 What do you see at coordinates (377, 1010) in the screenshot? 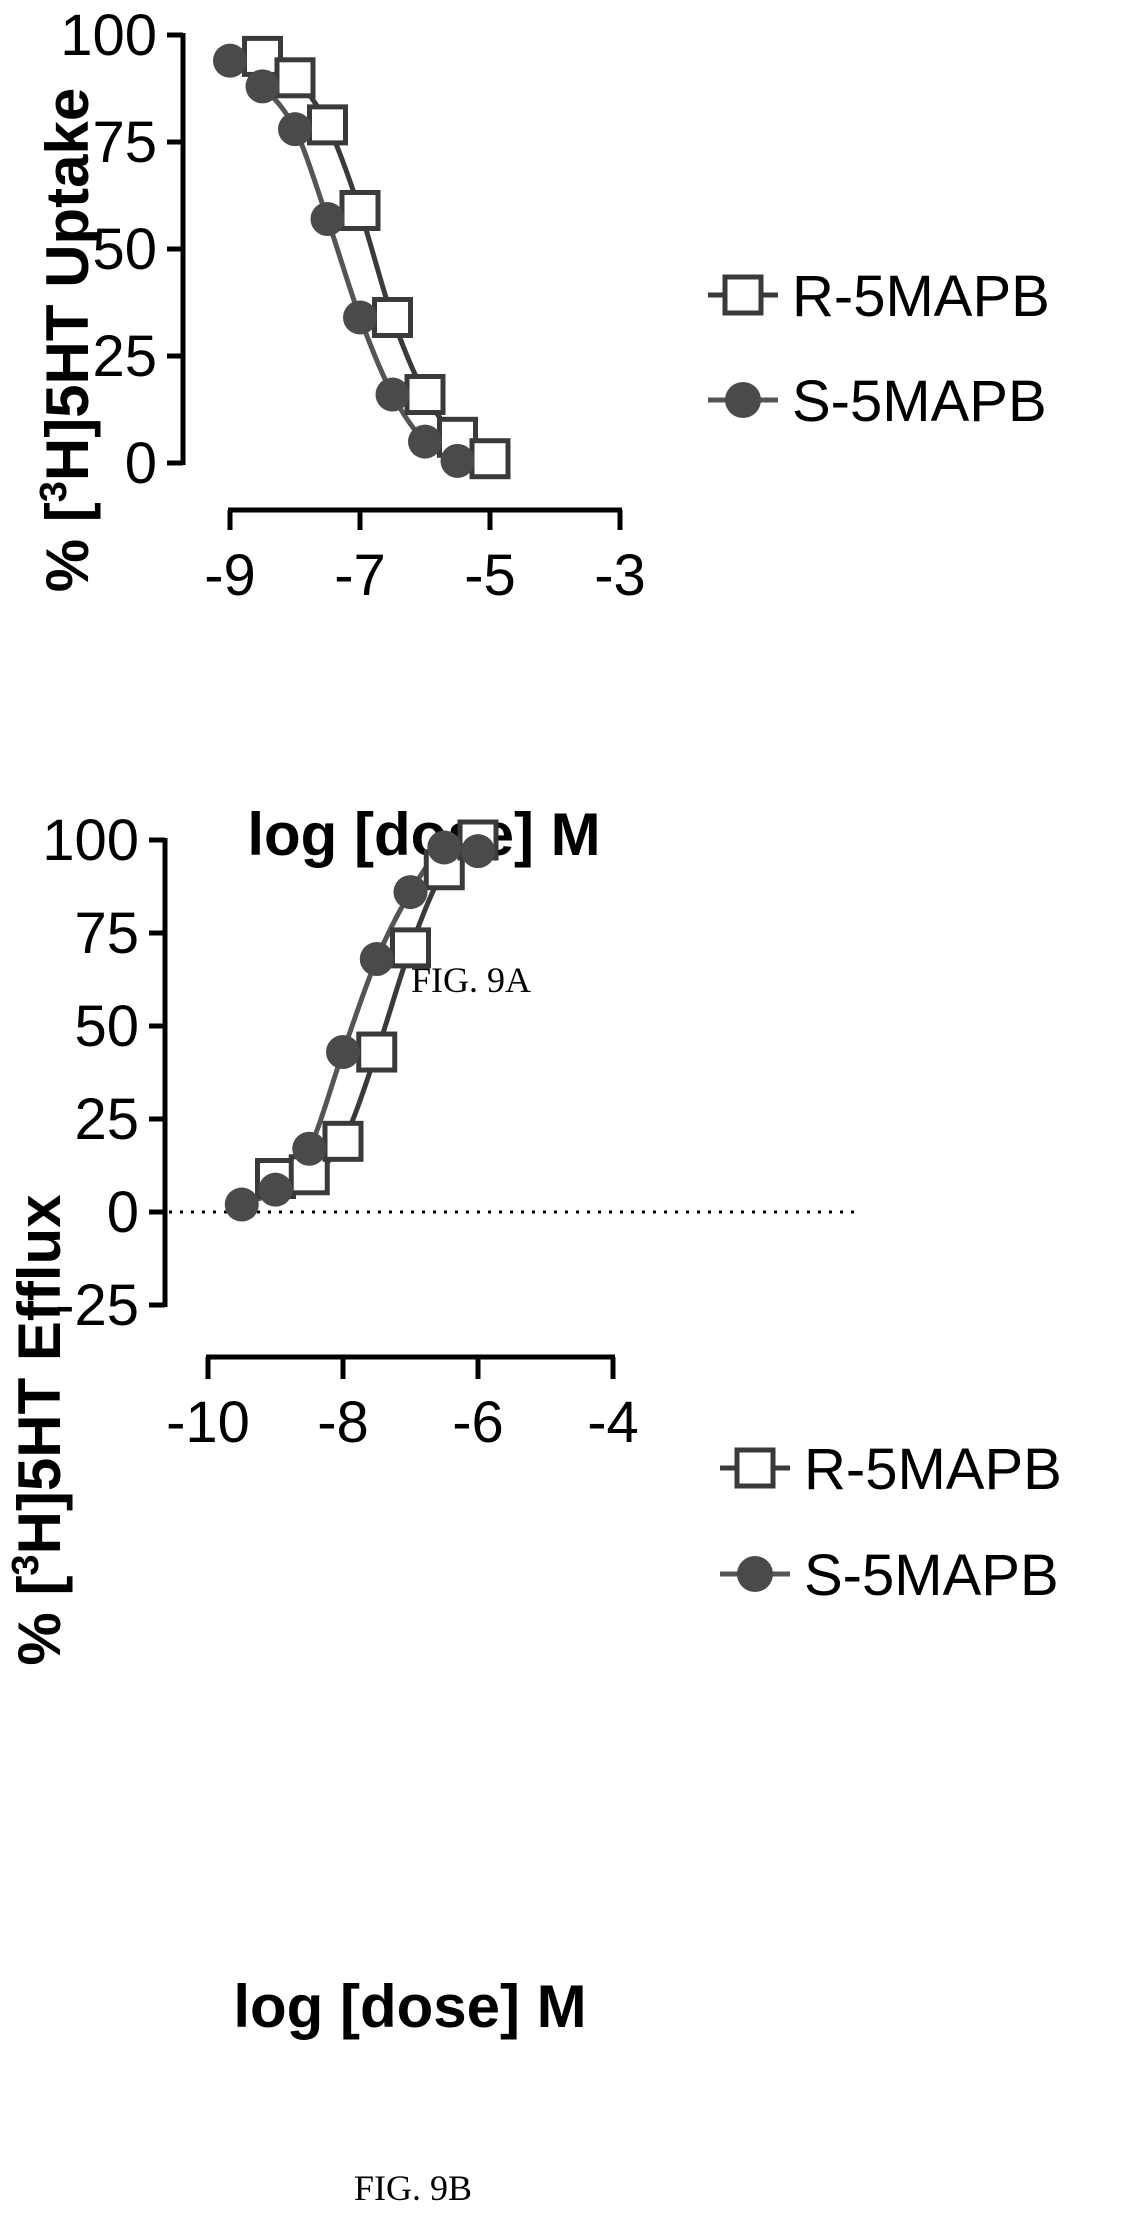
I see `series-line-r-5mapb` at bounding box center [377, 1010].